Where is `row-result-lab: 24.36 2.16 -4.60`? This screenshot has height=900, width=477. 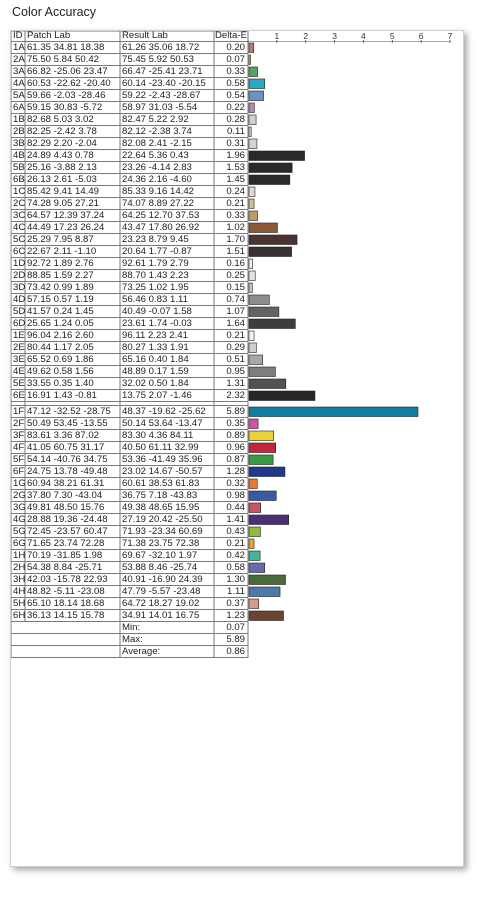
row-result-lab: 24.36 2.16 -4.60 is located at coordinates (157, 179).